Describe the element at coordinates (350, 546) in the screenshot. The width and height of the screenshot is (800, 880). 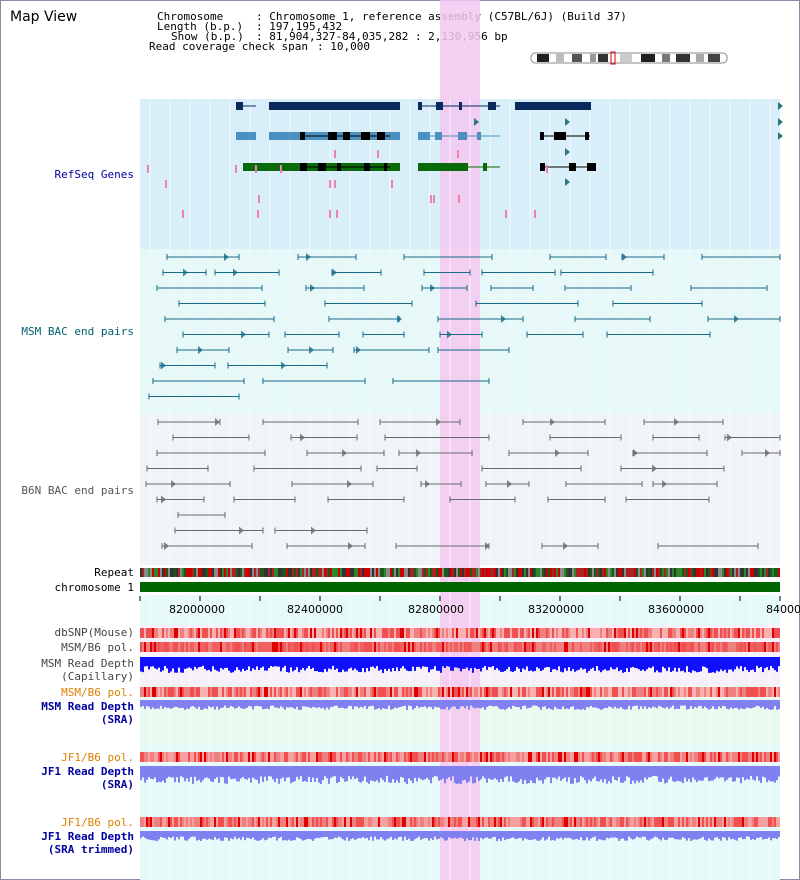
I see `b6n-bac-marker` at that location.